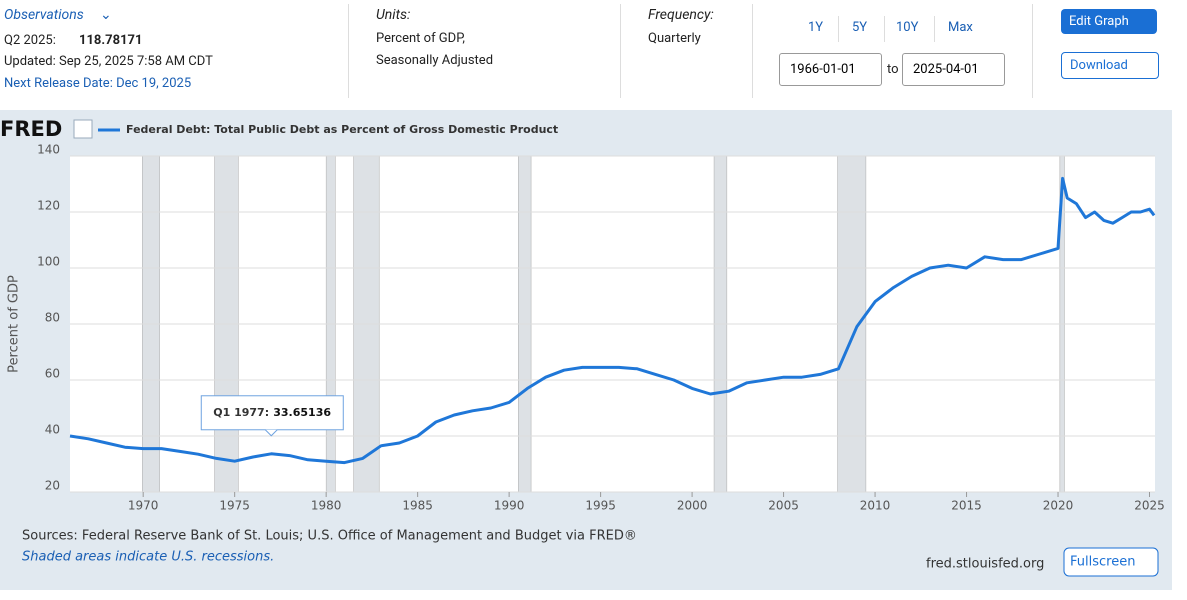 Image resolution: width=1187 pixels, height=600 pixels. I want to click on end-date: 2025-04-01, so click(953, 69).